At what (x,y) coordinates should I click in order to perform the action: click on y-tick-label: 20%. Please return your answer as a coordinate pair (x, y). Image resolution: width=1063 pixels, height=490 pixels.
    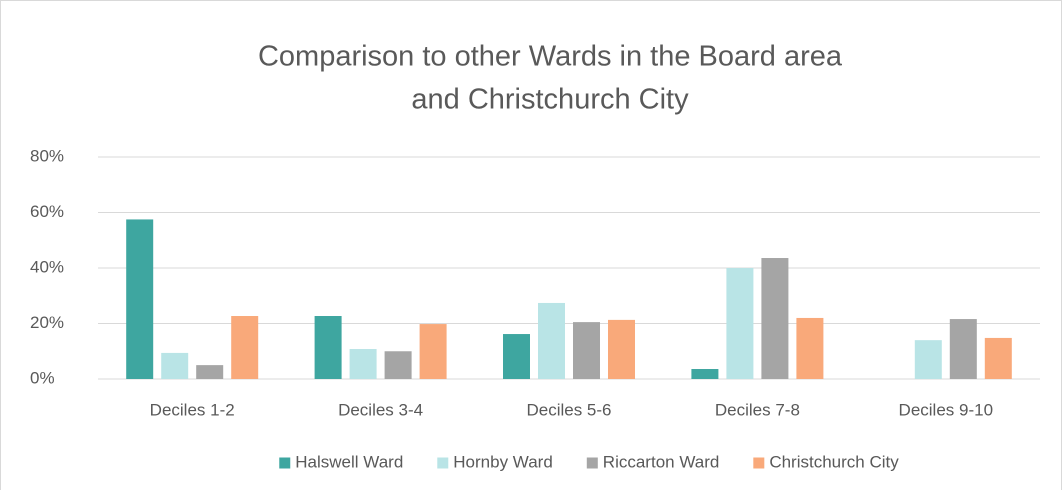
    Looking at the image, I should click on (47, 322).